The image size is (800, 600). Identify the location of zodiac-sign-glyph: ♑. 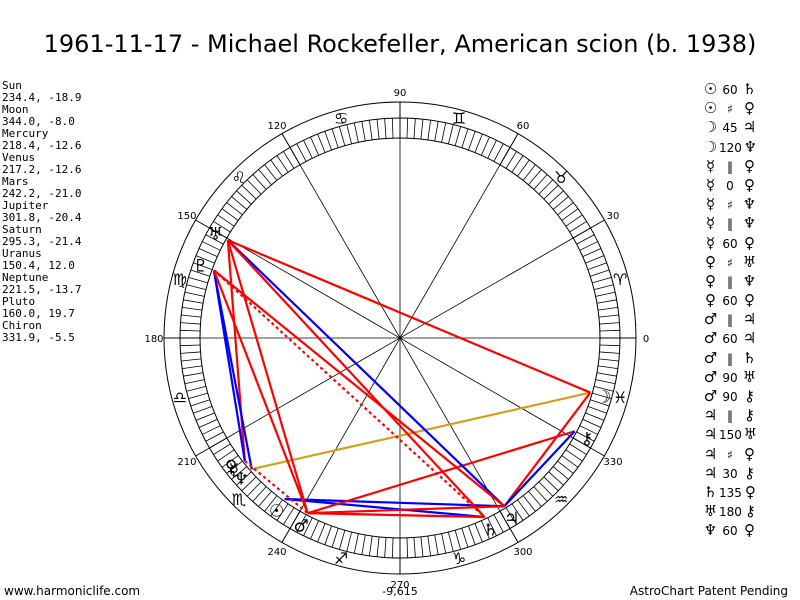
(459, 558).